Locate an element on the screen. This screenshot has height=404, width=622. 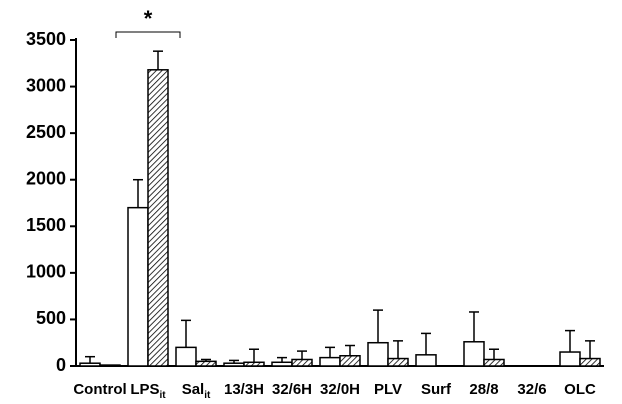
x-tick-label: LPSit is located at coordinates (148, 391).